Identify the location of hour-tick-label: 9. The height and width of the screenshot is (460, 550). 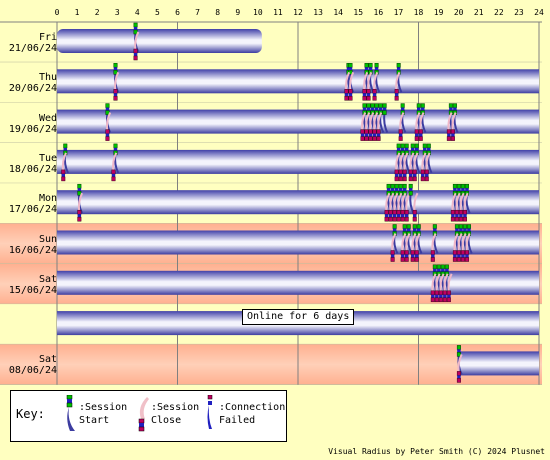
(238, 12).